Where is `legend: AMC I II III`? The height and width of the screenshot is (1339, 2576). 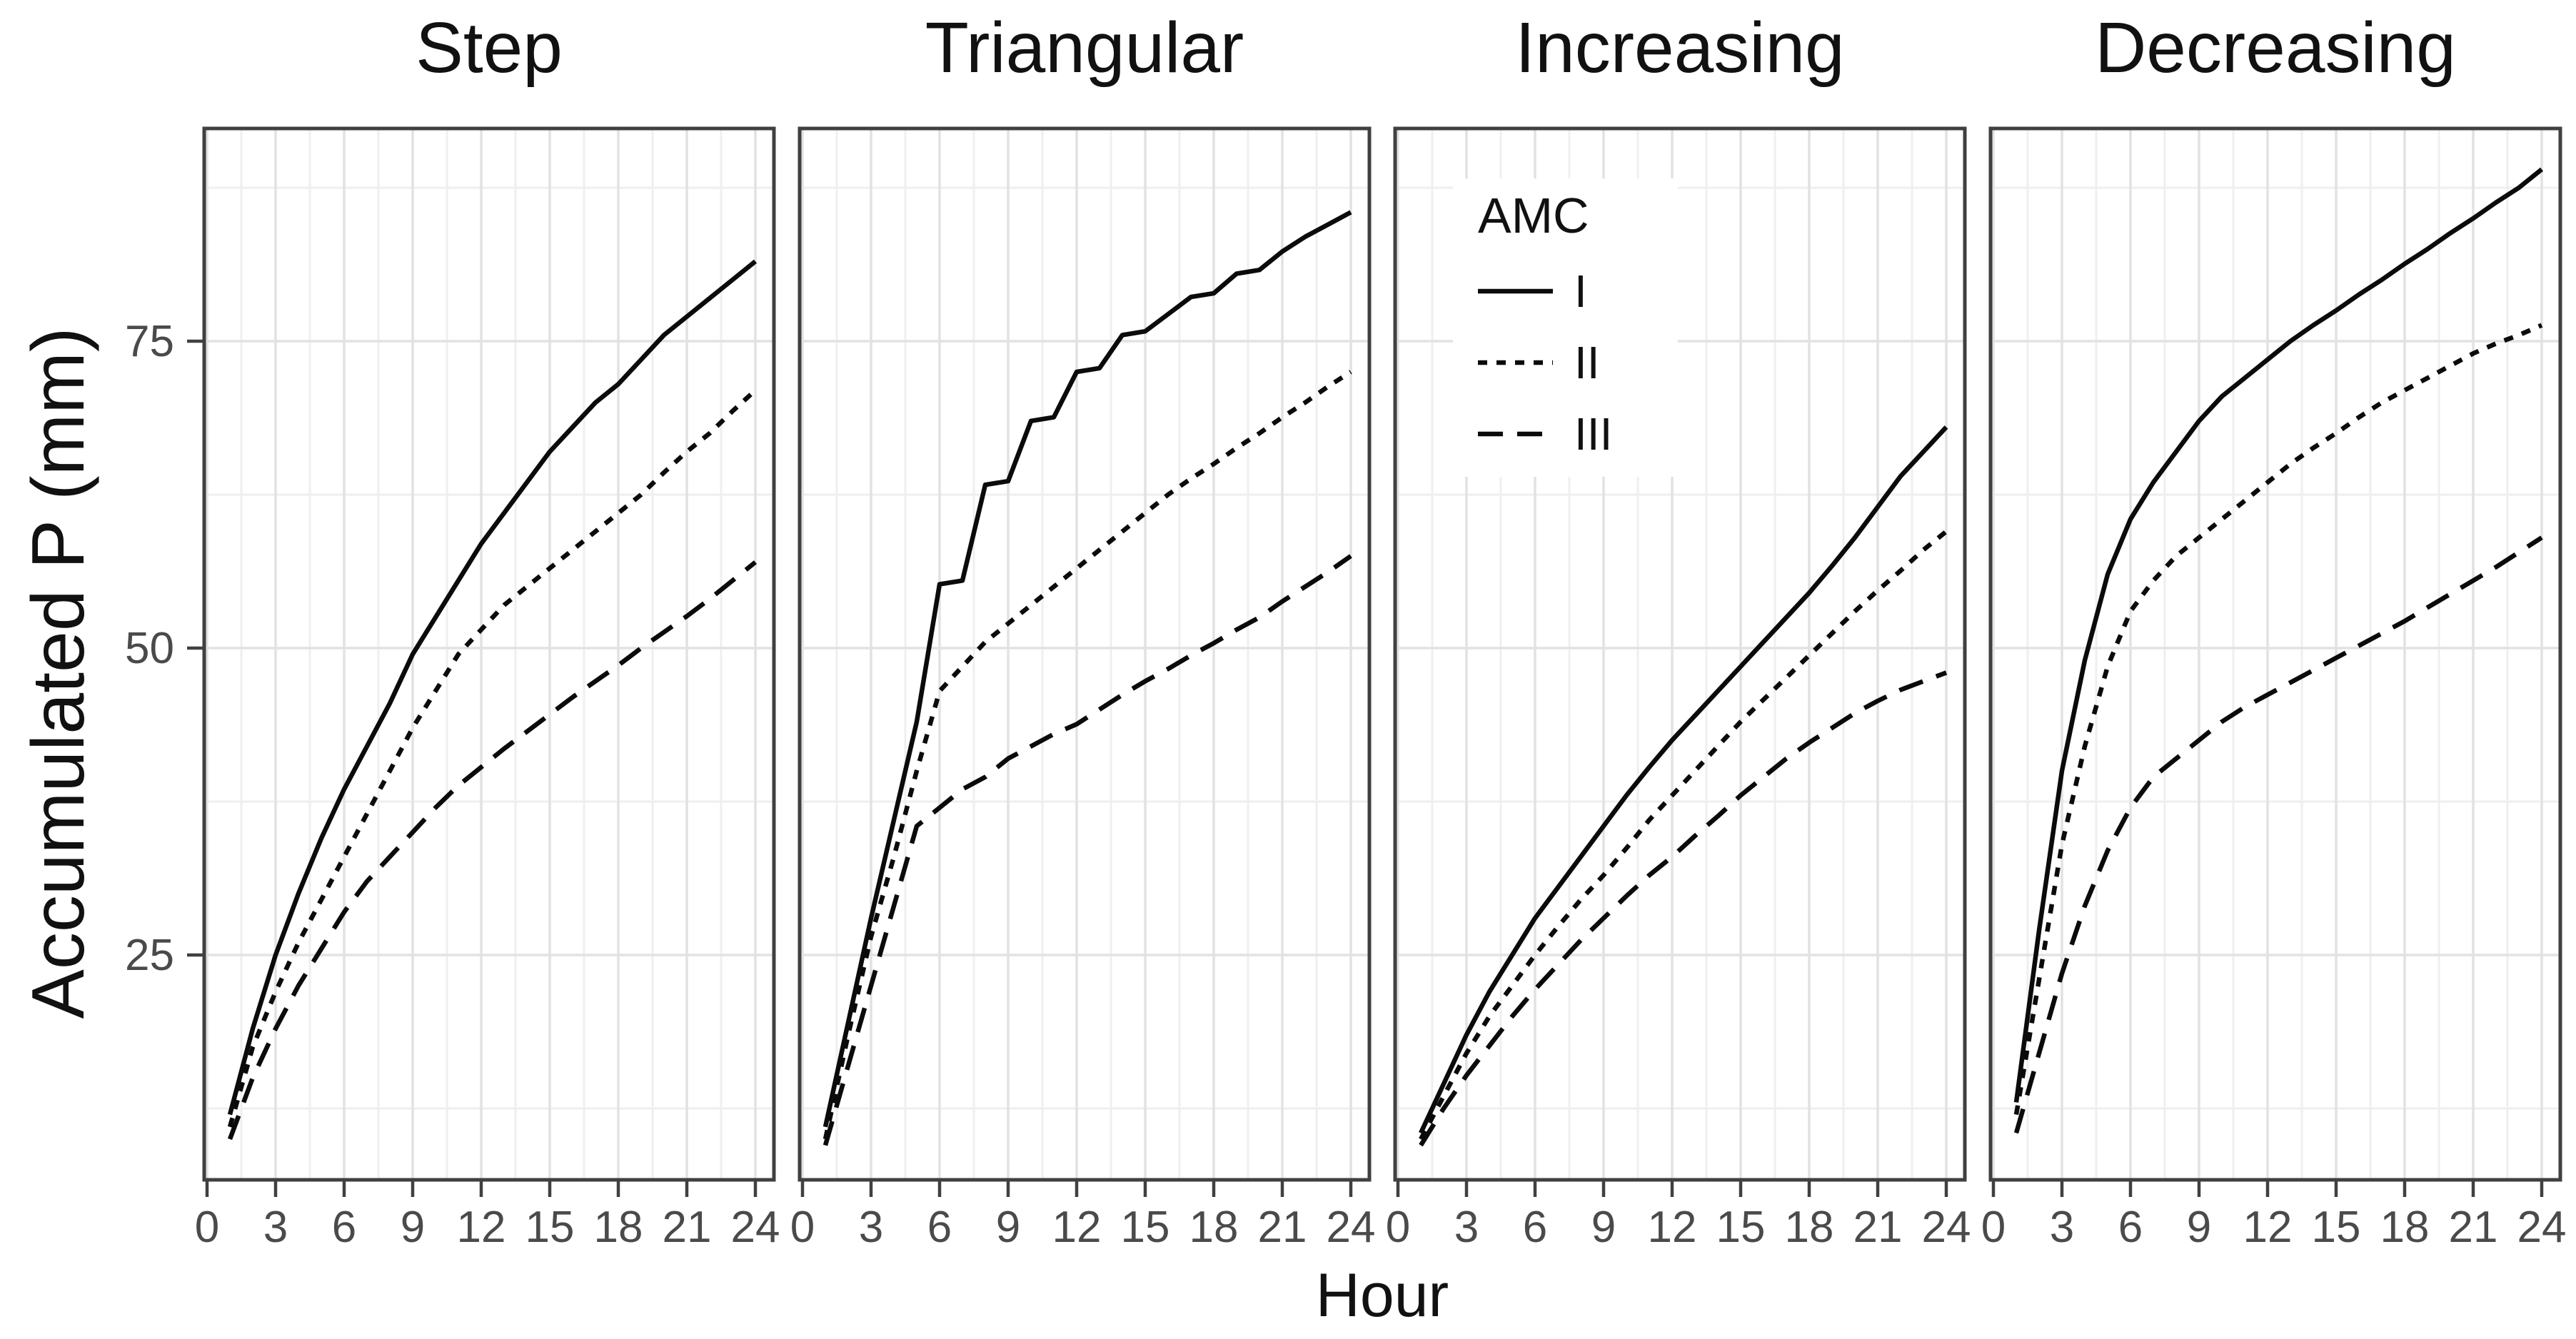
legend: AMC I II III is located at coordinates (1565, 327).